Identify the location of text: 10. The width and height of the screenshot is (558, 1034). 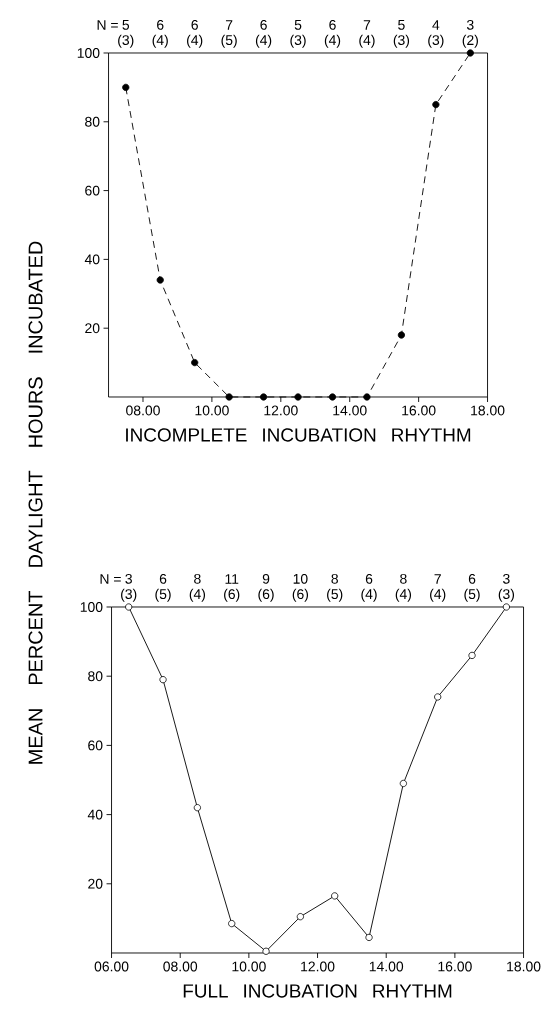
(300, 578).